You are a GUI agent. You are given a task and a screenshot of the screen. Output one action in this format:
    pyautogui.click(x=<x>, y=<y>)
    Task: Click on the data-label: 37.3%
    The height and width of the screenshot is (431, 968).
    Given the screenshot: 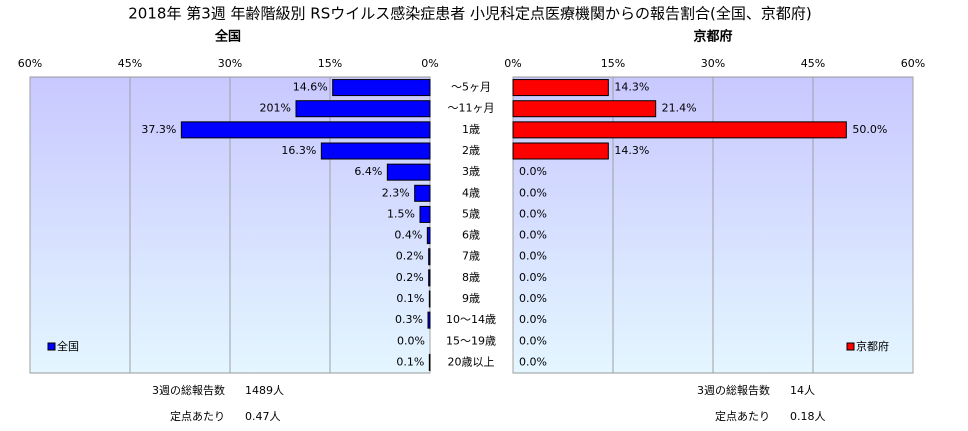 What is the action you would take?
    pyautogui.click(x=158, y=129)
    